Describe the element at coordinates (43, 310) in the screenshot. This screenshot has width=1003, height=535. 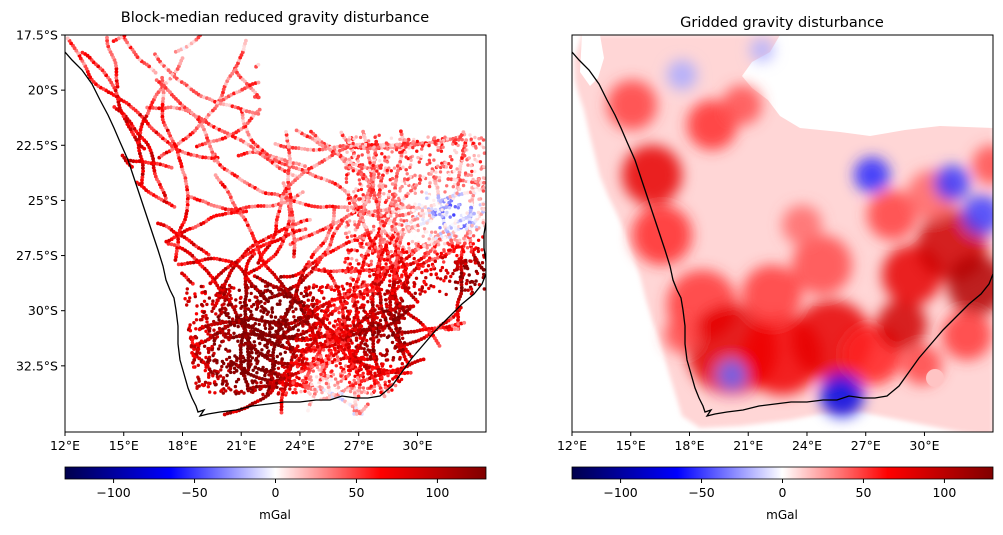
I see `y-tick-label: 30°S` at that location.